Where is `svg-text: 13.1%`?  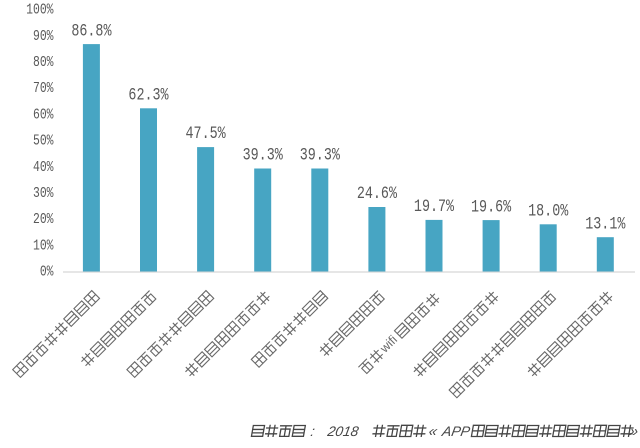
svg-text: 13.1% is located at coordinates (605, 224).